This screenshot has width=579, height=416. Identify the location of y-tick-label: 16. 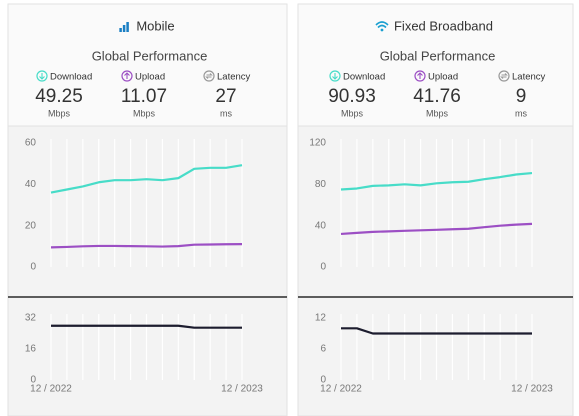
(31, 349).